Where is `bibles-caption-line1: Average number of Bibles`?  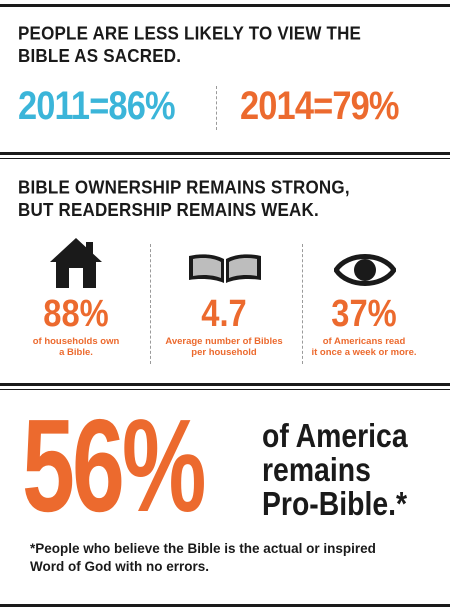
bibles-caption-line1: Average number of Bibles is located at coordinates (224, 341).